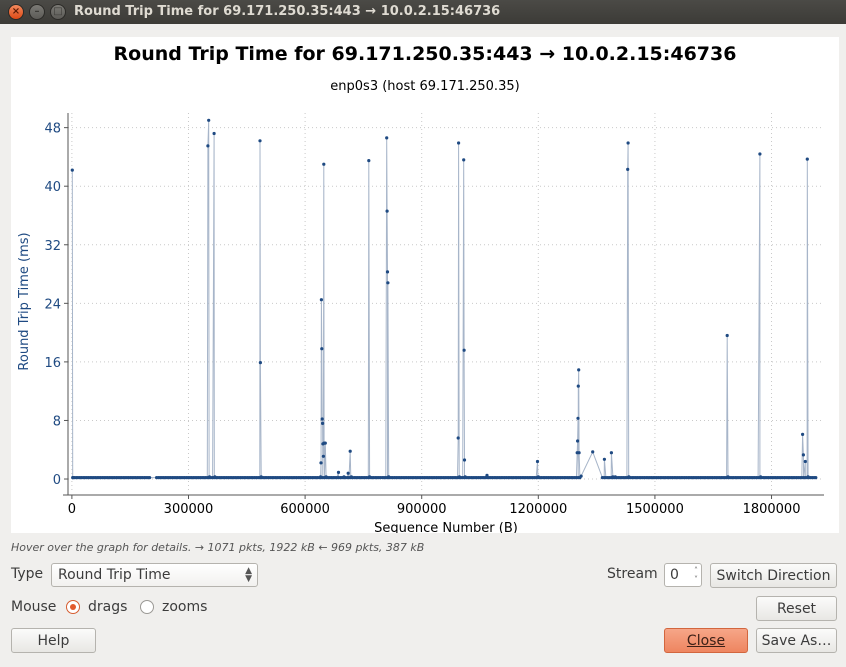  I want to click on x-tick-label: 1200000, so click(538, 509).